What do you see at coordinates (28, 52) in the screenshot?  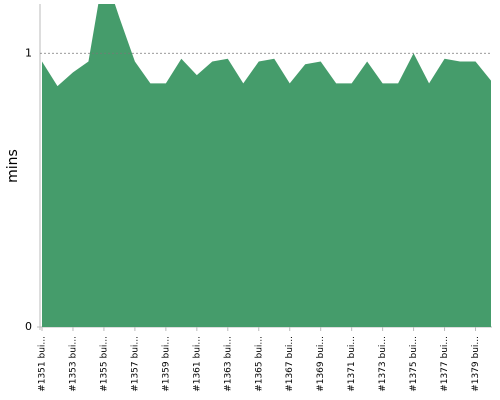 I see `y-tick-label: 1` at bounding box center [28, 52].